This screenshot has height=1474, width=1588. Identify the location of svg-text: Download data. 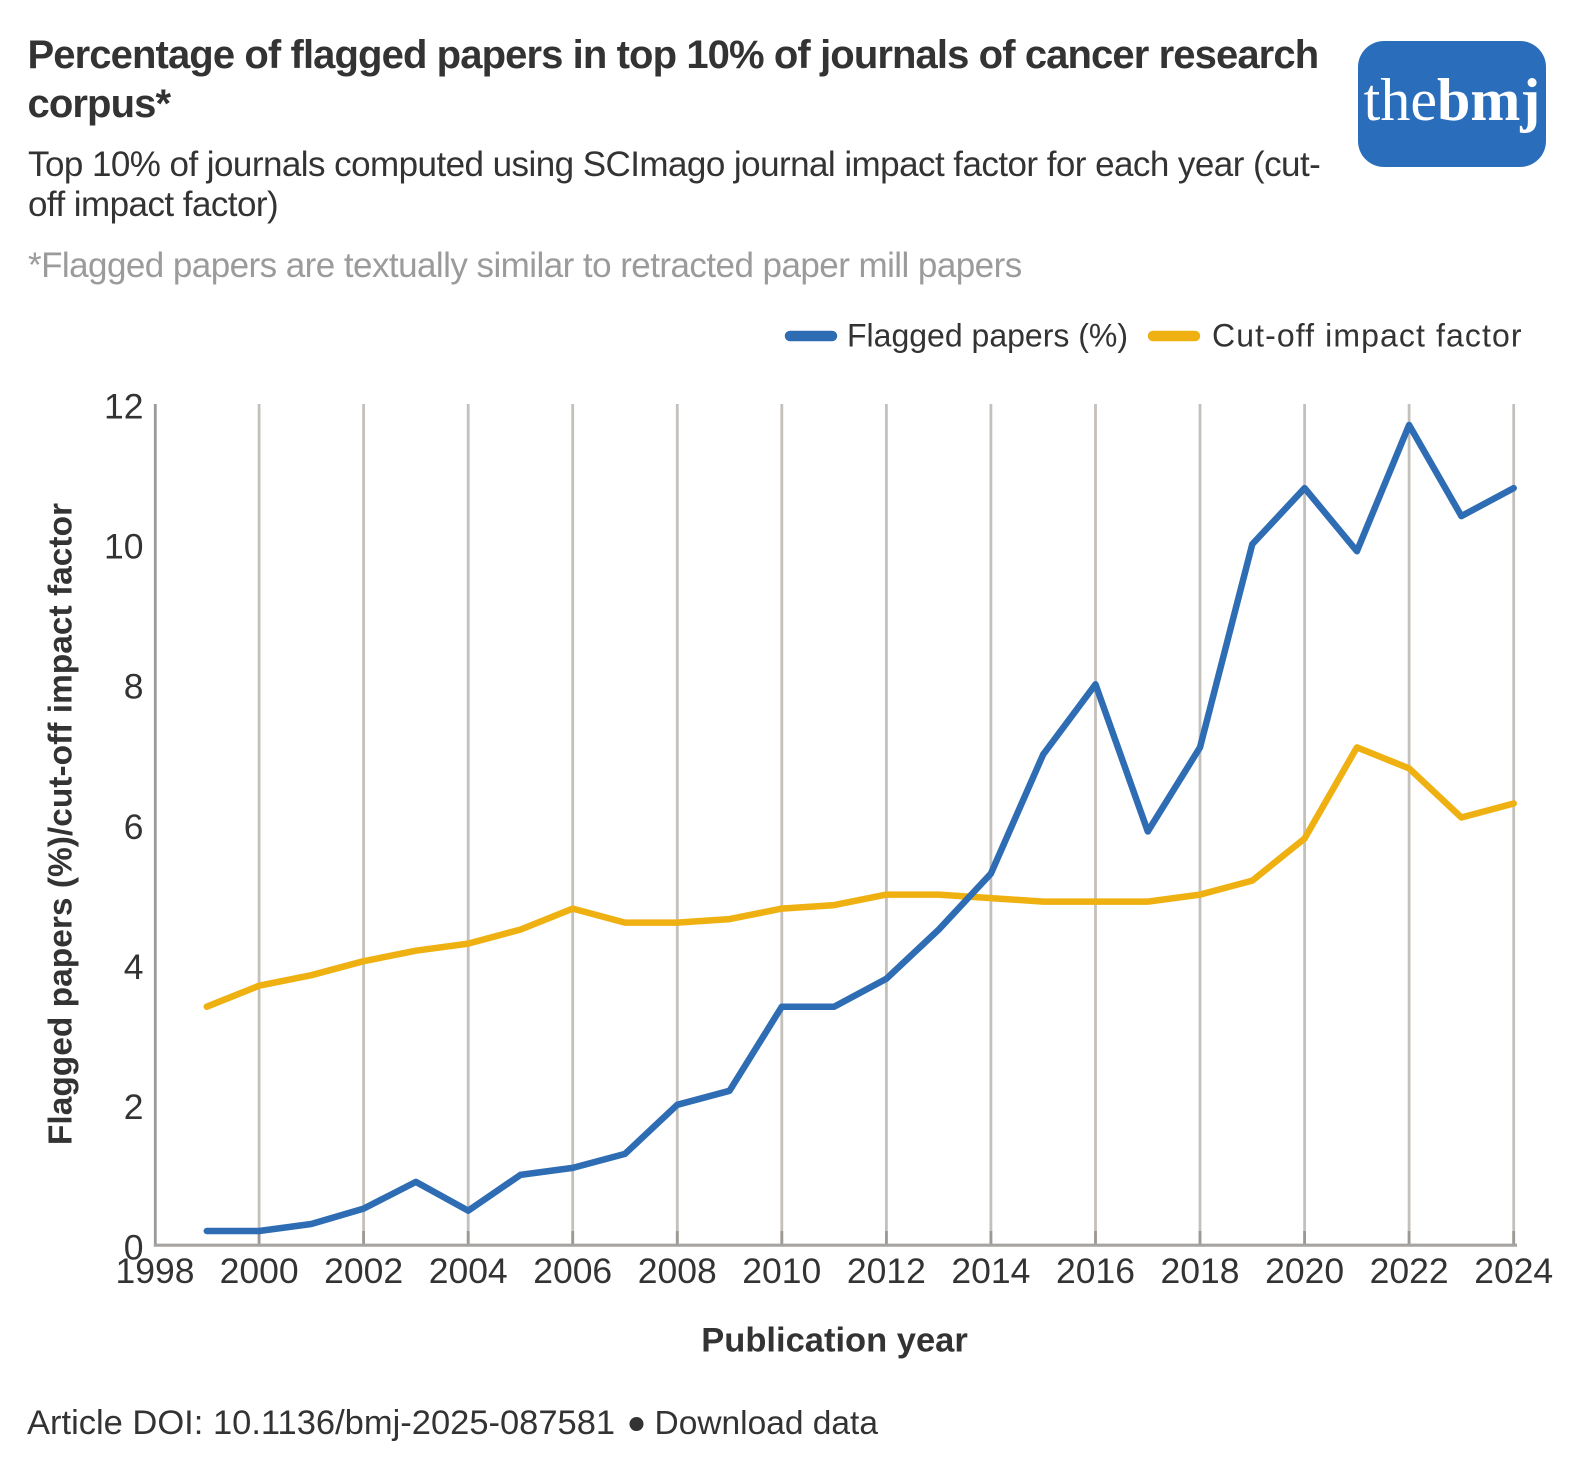
(767, 1423).